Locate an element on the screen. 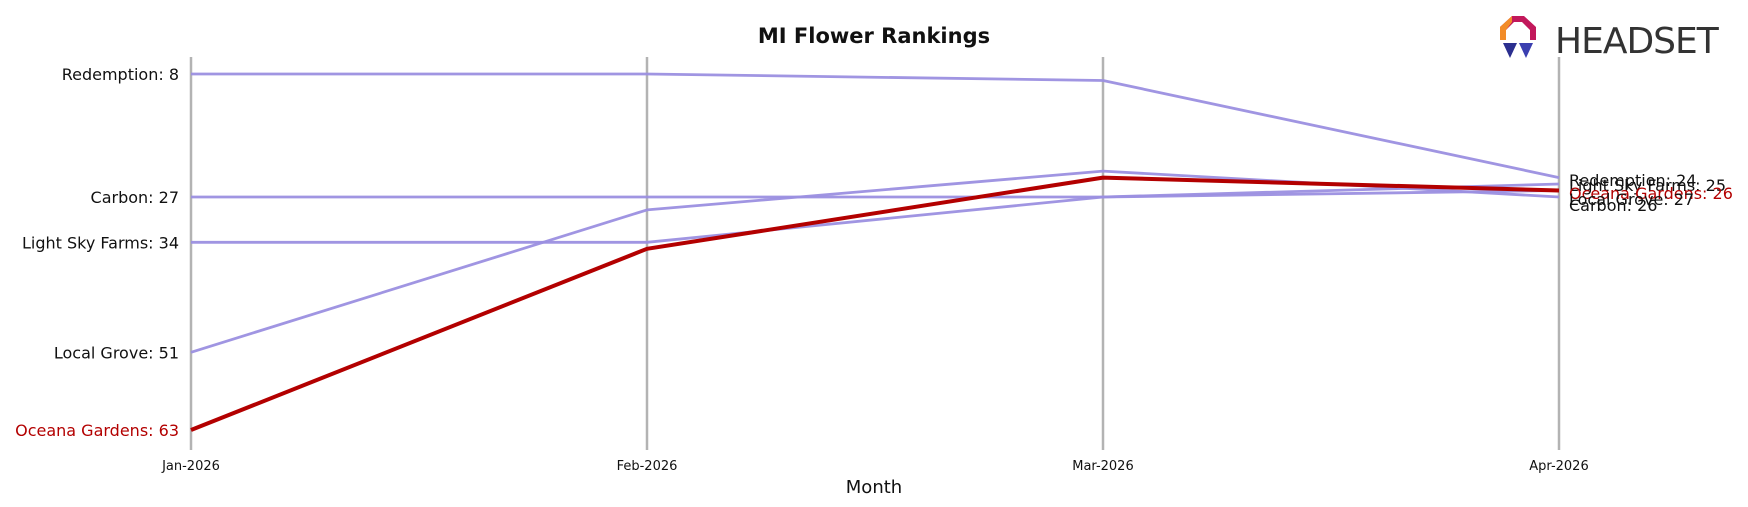 Image resolution: width=1748 pixels, height=507 pixels. start-label: Redemption: 8 is located at coordinates (120, 74).